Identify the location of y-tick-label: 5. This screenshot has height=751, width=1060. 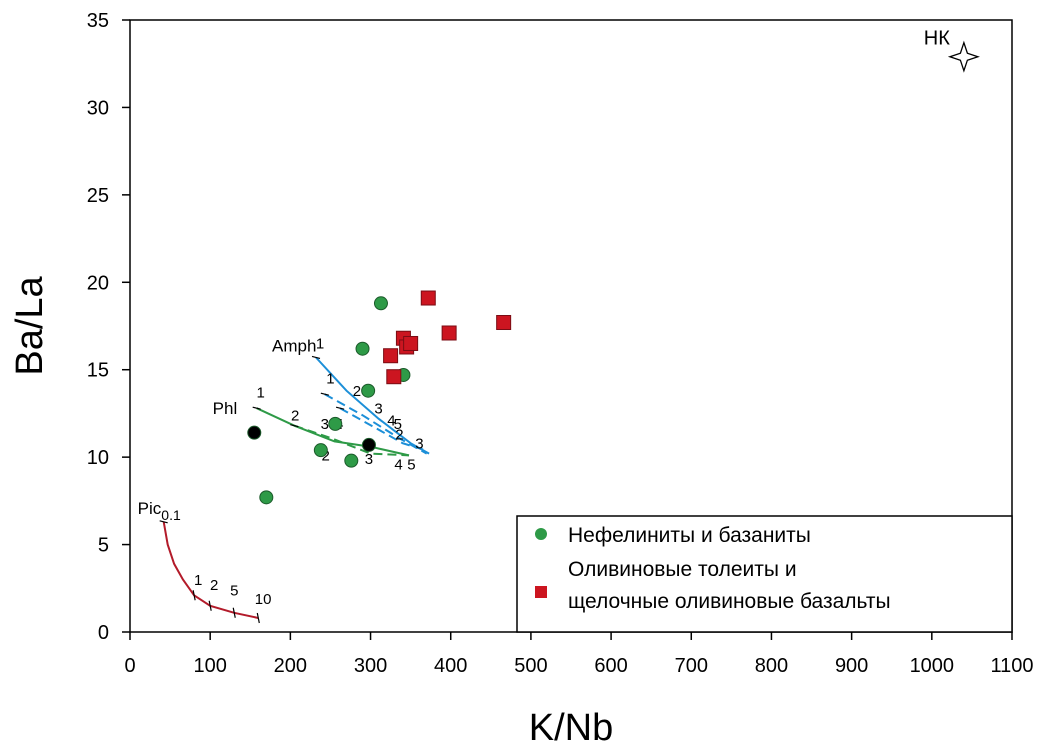
(103, 546).